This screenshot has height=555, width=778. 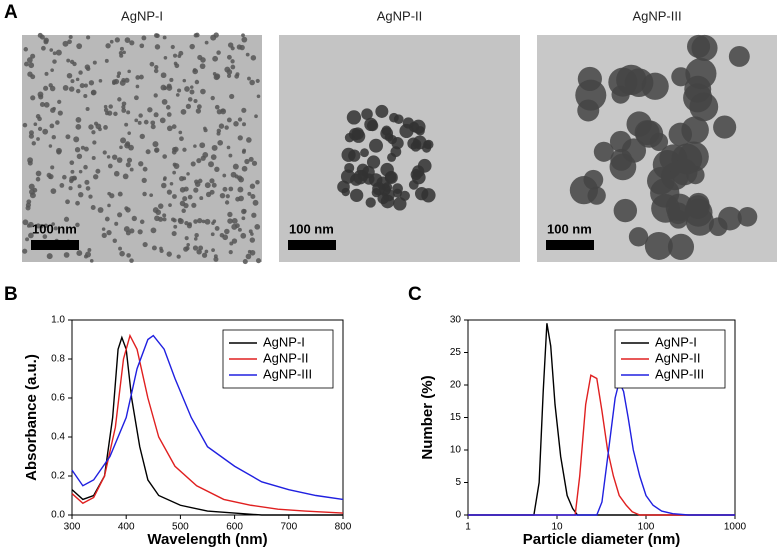 What do you see at coordinates (602, 539) in the screenshot?
I see `x-axis-title: Particle diameter (nm)` at bounding box center [602, 539].